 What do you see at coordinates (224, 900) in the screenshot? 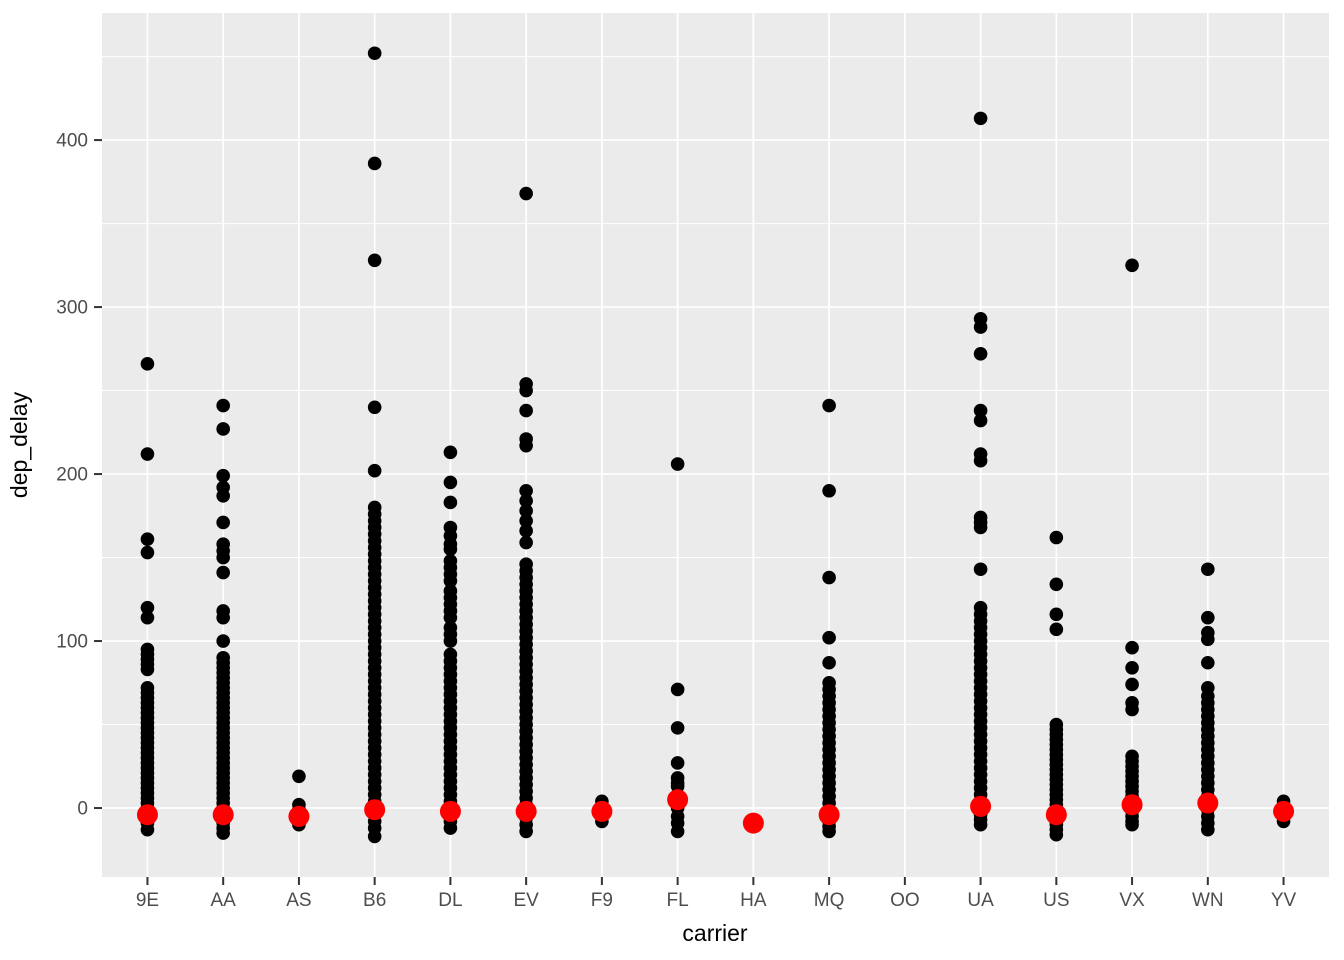
I see `x-tick-label: AA` at bounding box center [224, 900].